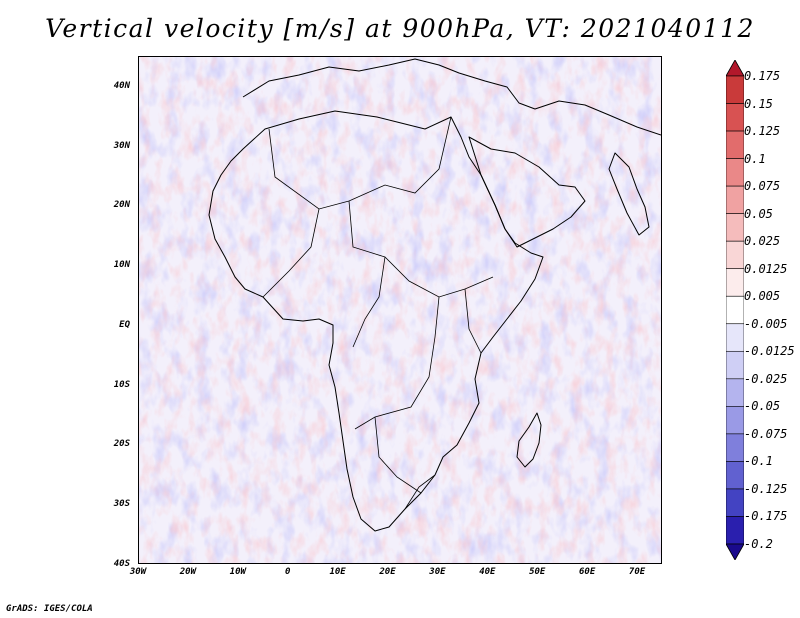  What do you see at coordinates (237, 572) in the screenshot?
I see `lon-label: 10W` at bounding box center [237, 572].